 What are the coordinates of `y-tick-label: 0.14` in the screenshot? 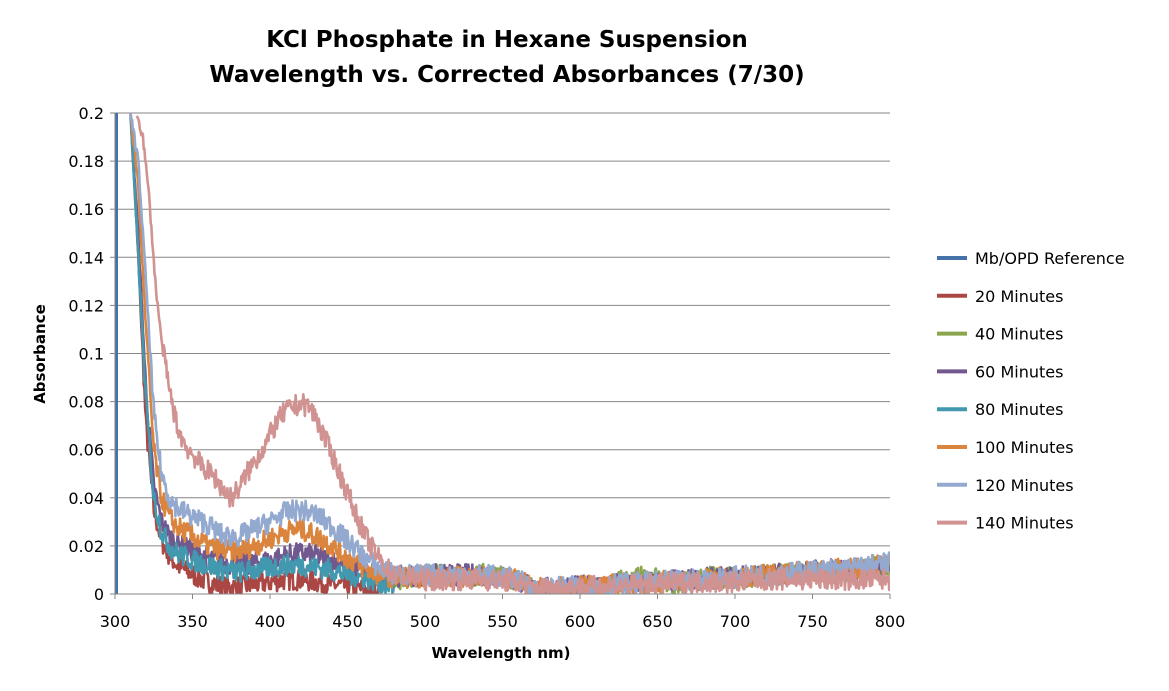 It's located at (86, 257).